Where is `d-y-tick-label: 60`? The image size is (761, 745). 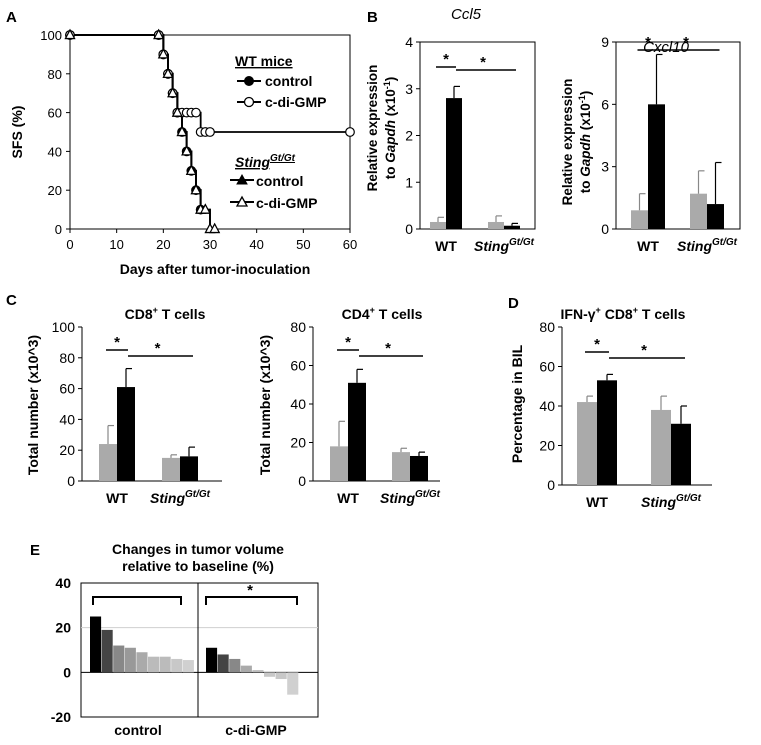 d-y-tick-label: 60 is located at coordinates (547, 367).